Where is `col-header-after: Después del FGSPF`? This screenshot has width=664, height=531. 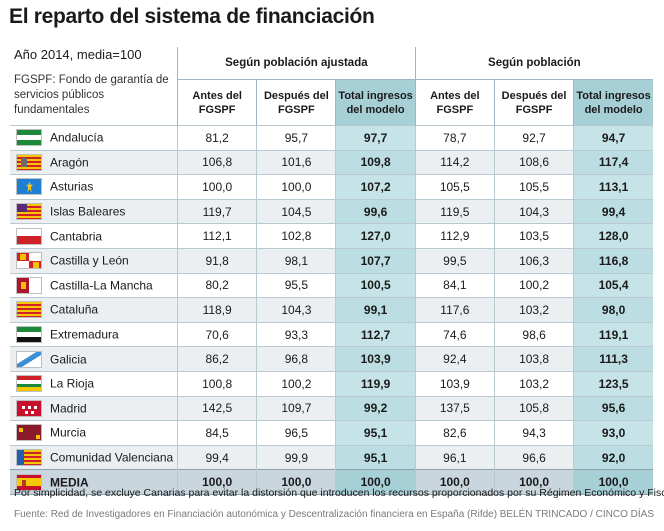 col-header-after: Después del FGSPF is located at coordinates (533, 102).